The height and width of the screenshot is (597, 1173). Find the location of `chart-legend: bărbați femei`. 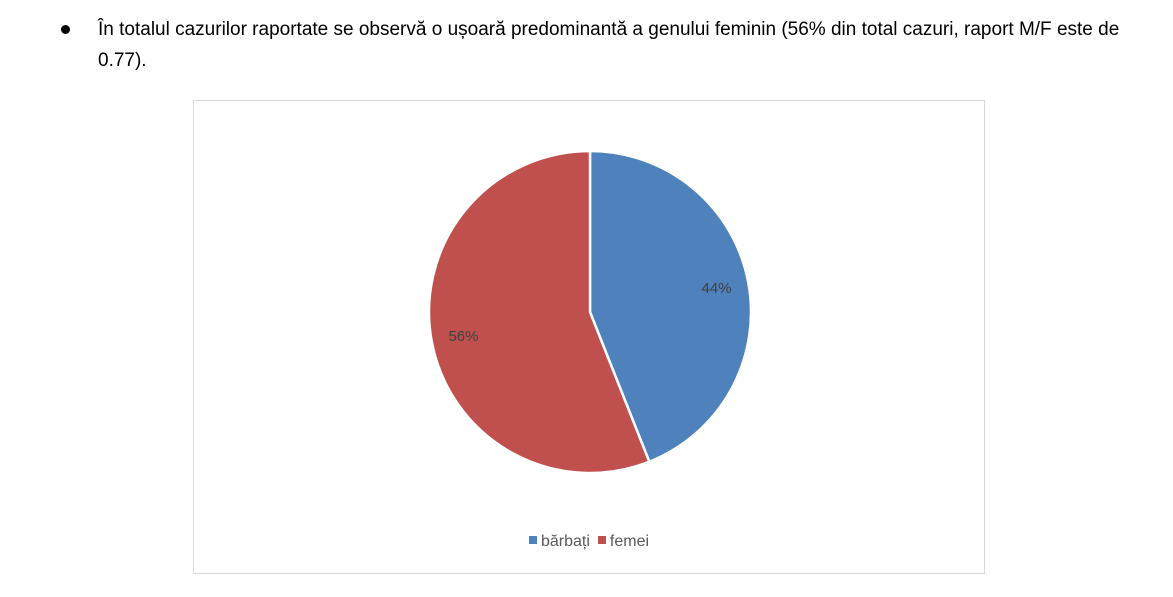

chart-legend: bărbați femei is located at coordinates (589, 542).